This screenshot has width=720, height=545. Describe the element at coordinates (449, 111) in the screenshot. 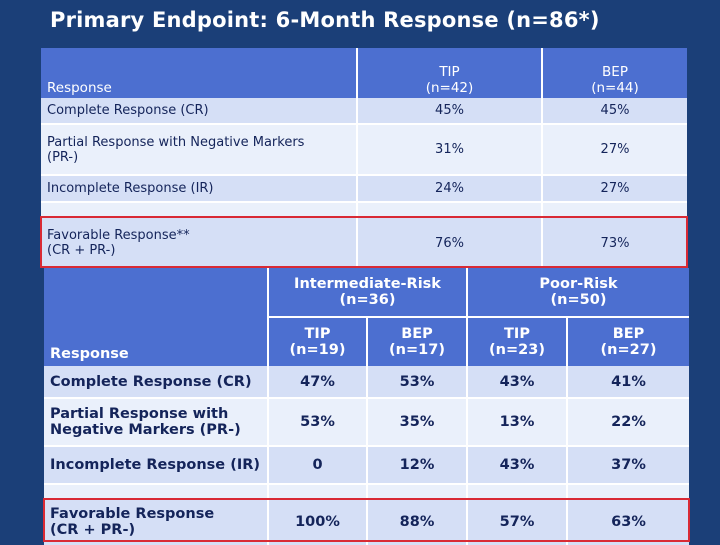

I see `cell-tip: 45%` at that location.